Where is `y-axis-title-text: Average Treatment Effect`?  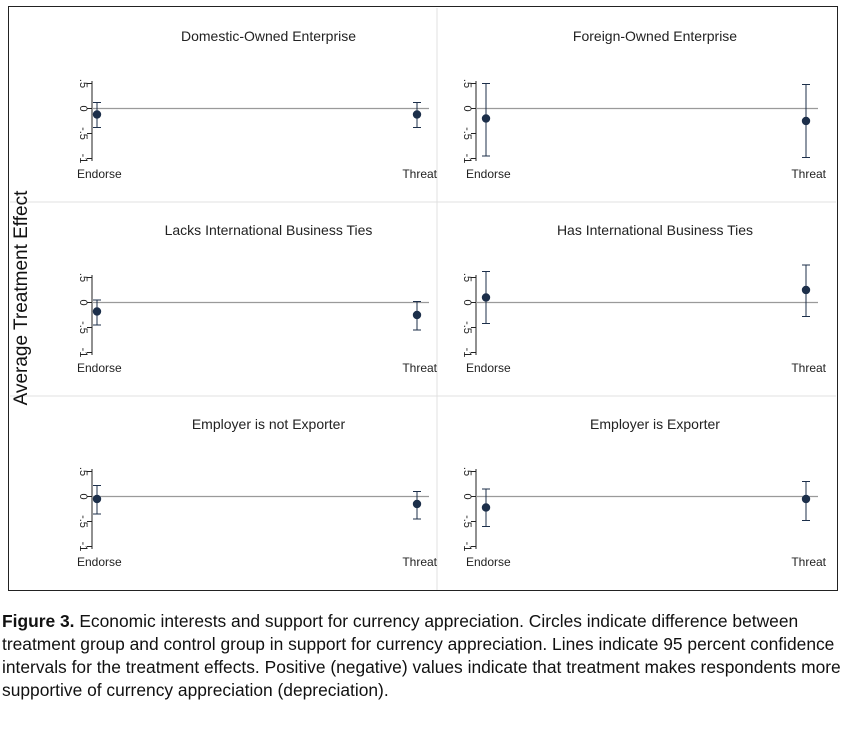 y-axis-title-text: Average Treatment Effect is located at coordinates (21, 298).